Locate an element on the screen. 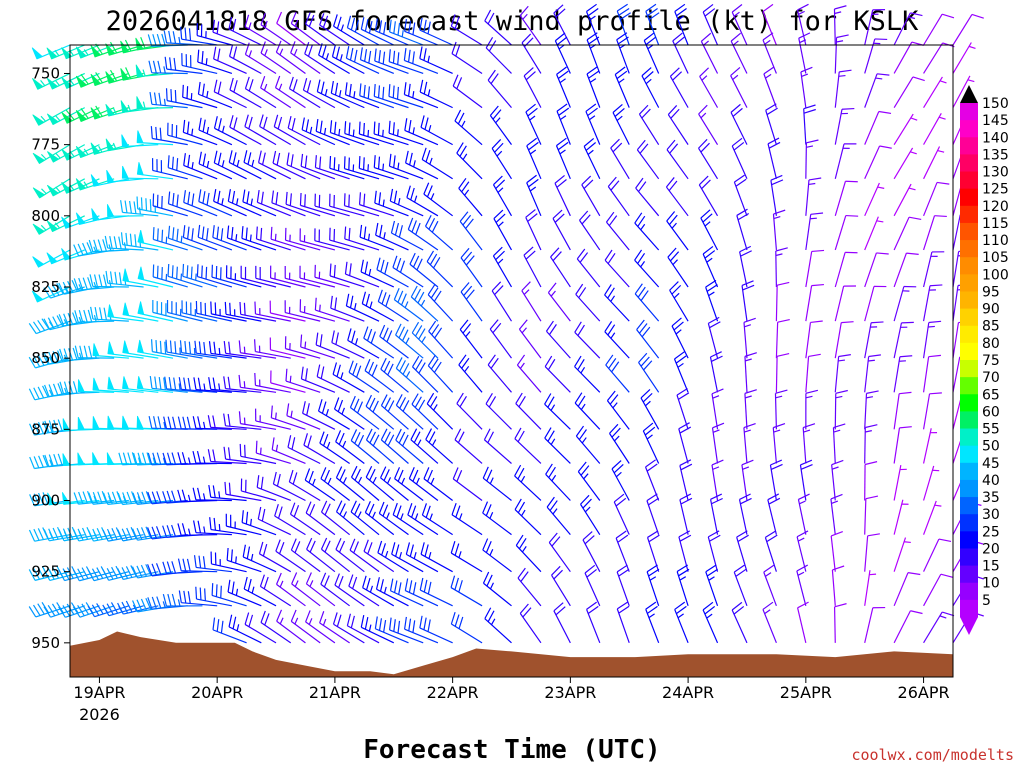 The image size is (1024, 768). y-axis: 750 775 800 825 850 875 900 925 950 is located at coordinates (50, 358).